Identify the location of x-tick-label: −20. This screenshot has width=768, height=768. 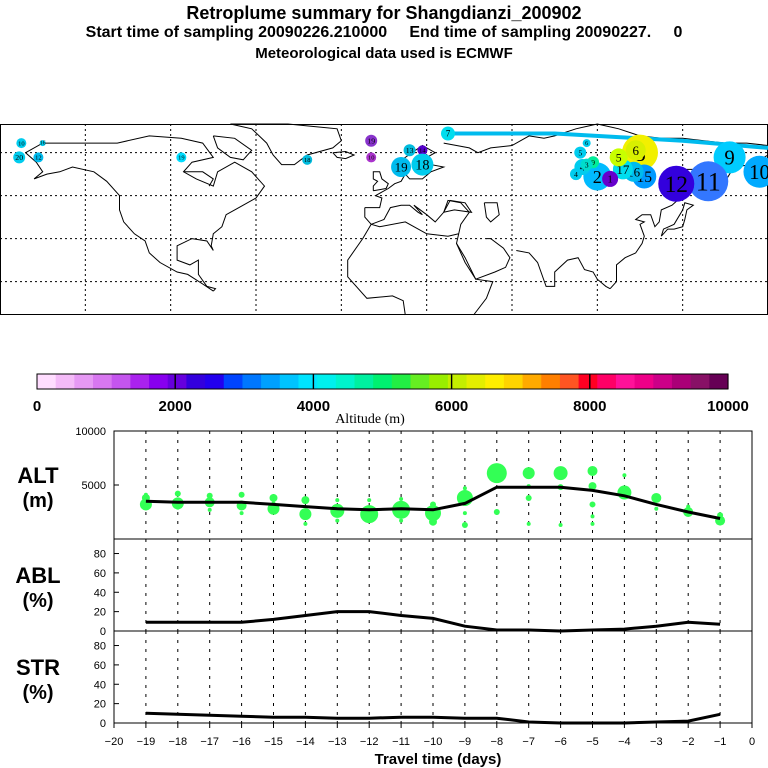
(114, 742).